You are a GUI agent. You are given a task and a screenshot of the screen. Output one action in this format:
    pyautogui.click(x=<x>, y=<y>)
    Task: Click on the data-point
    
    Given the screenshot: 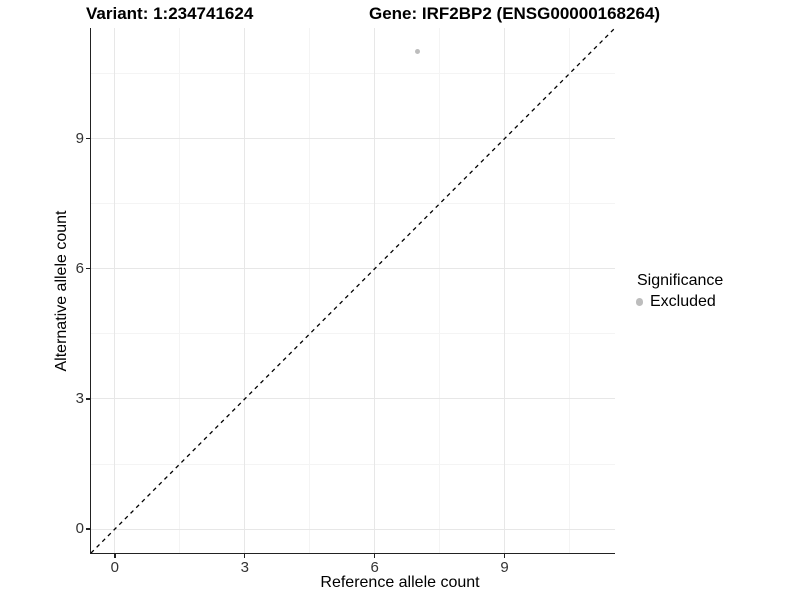 What is the action you would take?
    pyautogui.click(x=418, y=52)
    